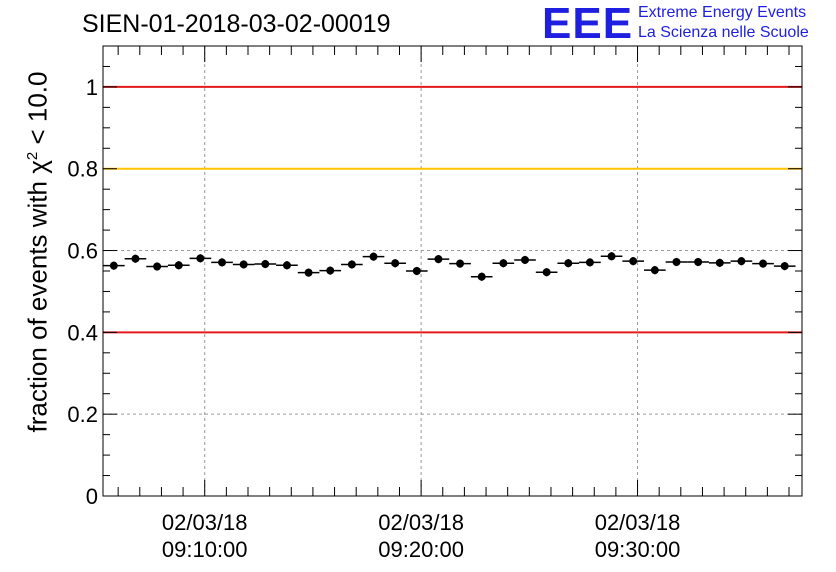 This screenshot has height=572, width=836. I want to click on run-title: SIEN-01-2018-03-02-00019, so click(236, 24).